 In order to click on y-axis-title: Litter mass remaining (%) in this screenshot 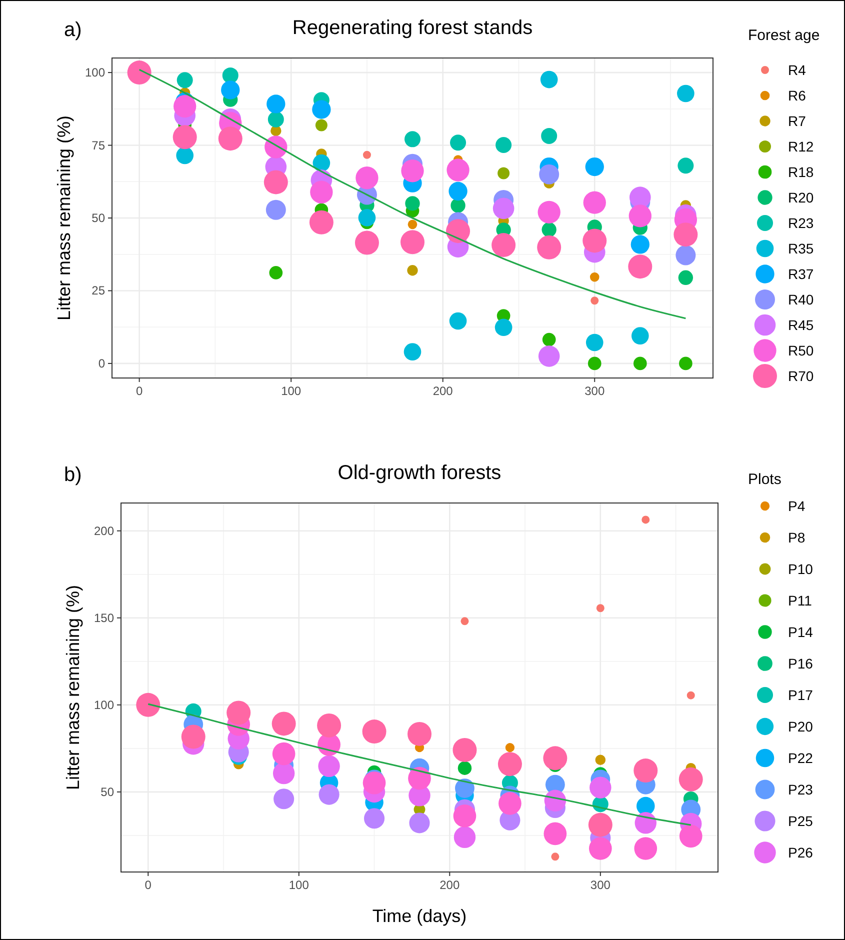, I will do `click(64, 218)`.